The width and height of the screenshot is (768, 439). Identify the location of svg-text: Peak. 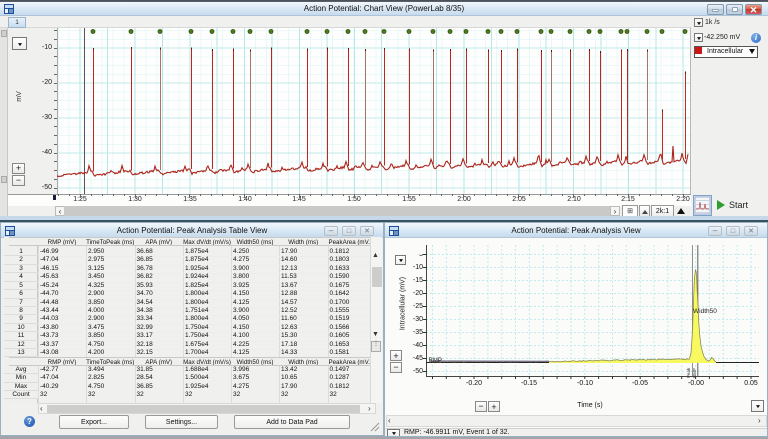
(688, 372).